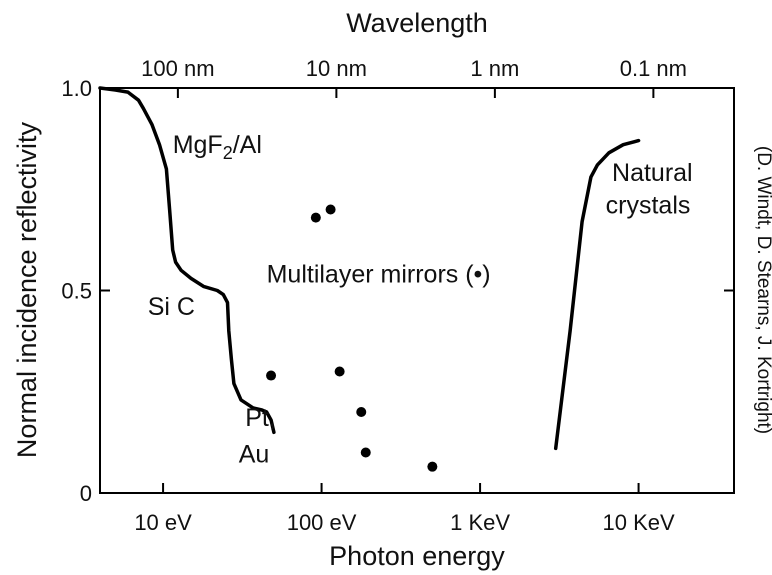 This screenshot has height=575, width=772. Describe the element at coordinates (163, 522) in the screenshot. I see `x-tick-label: 10 eV` at that location.